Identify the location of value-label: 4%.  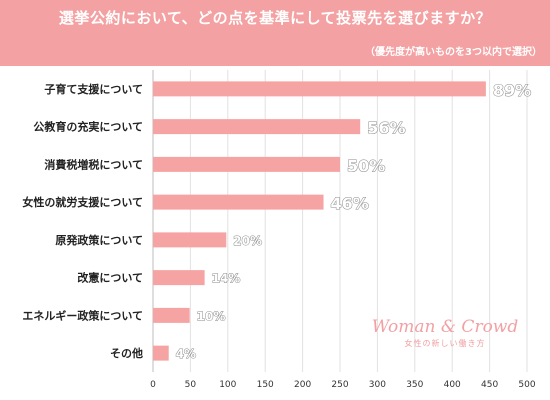
(186, 354).